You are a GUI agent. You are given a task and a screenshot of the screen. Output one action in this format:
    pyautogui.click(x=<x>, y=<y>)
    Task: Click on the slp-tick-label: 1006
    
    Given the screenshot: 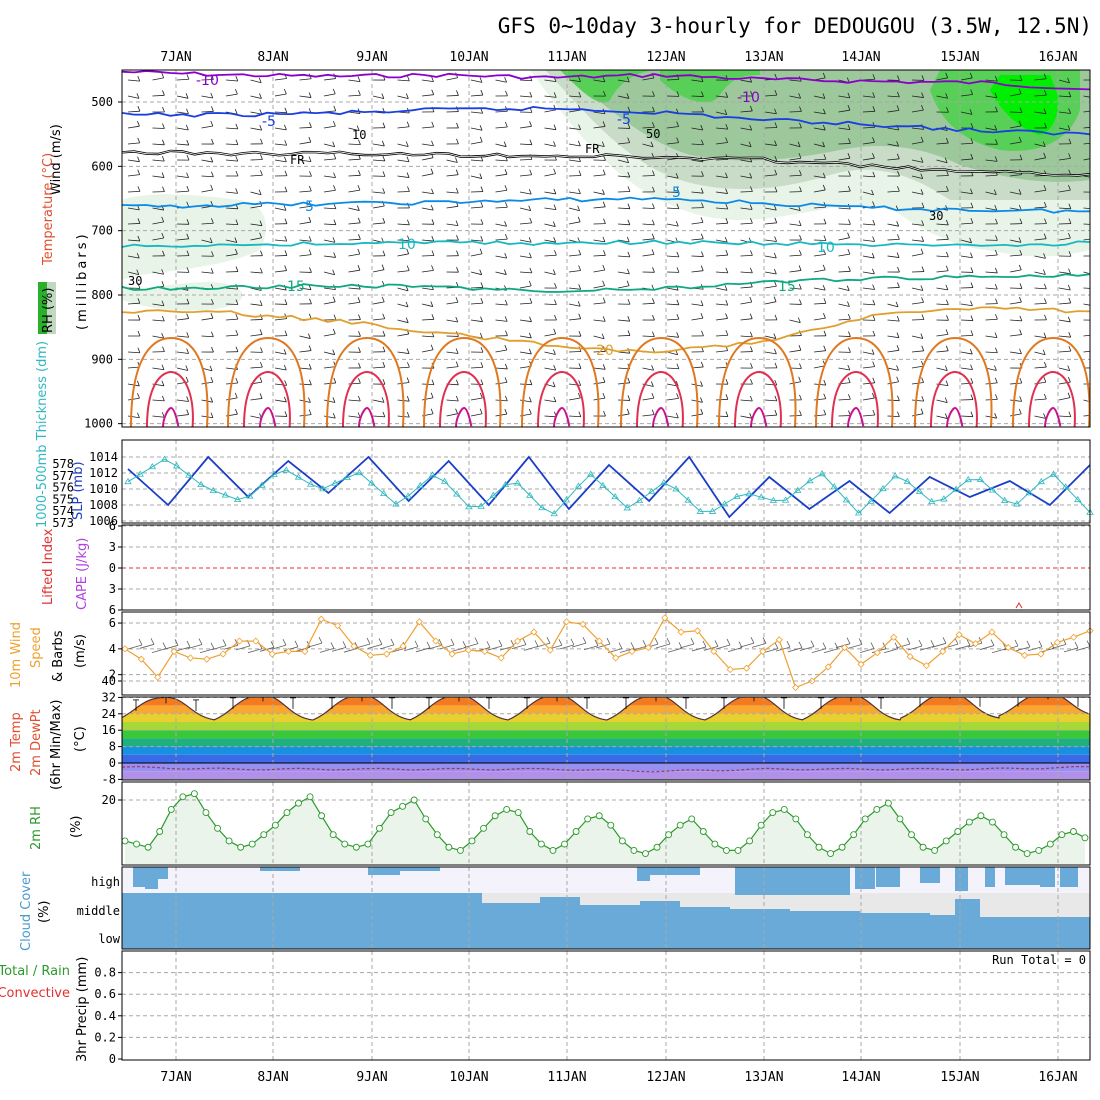 What is the action you would take?
    pyautogui.click(x=103, y=521)
    